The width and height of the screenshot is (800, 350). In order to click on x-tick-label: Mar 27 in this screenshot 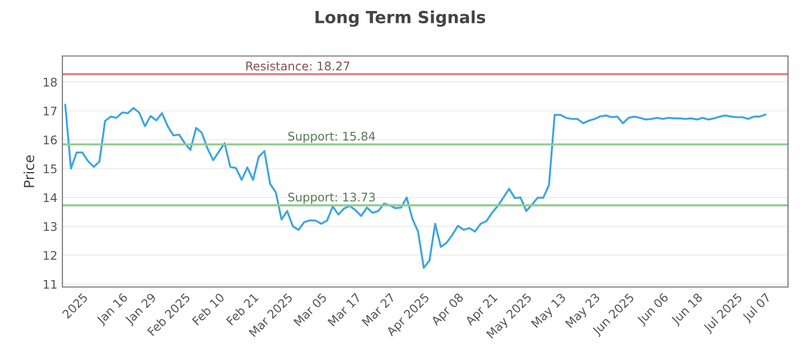, I will do `click(379, 309)`.